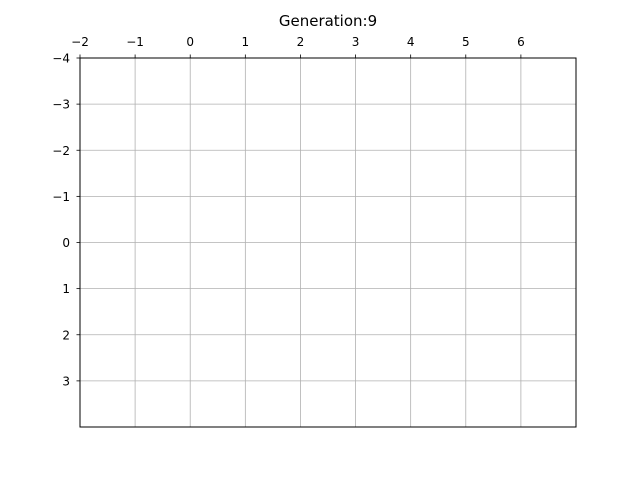 This screenshot has height=480, width=640. Describe the element at coordinates (466, 42) in the screenshot. I see `x-tick-label: 5` at that location.